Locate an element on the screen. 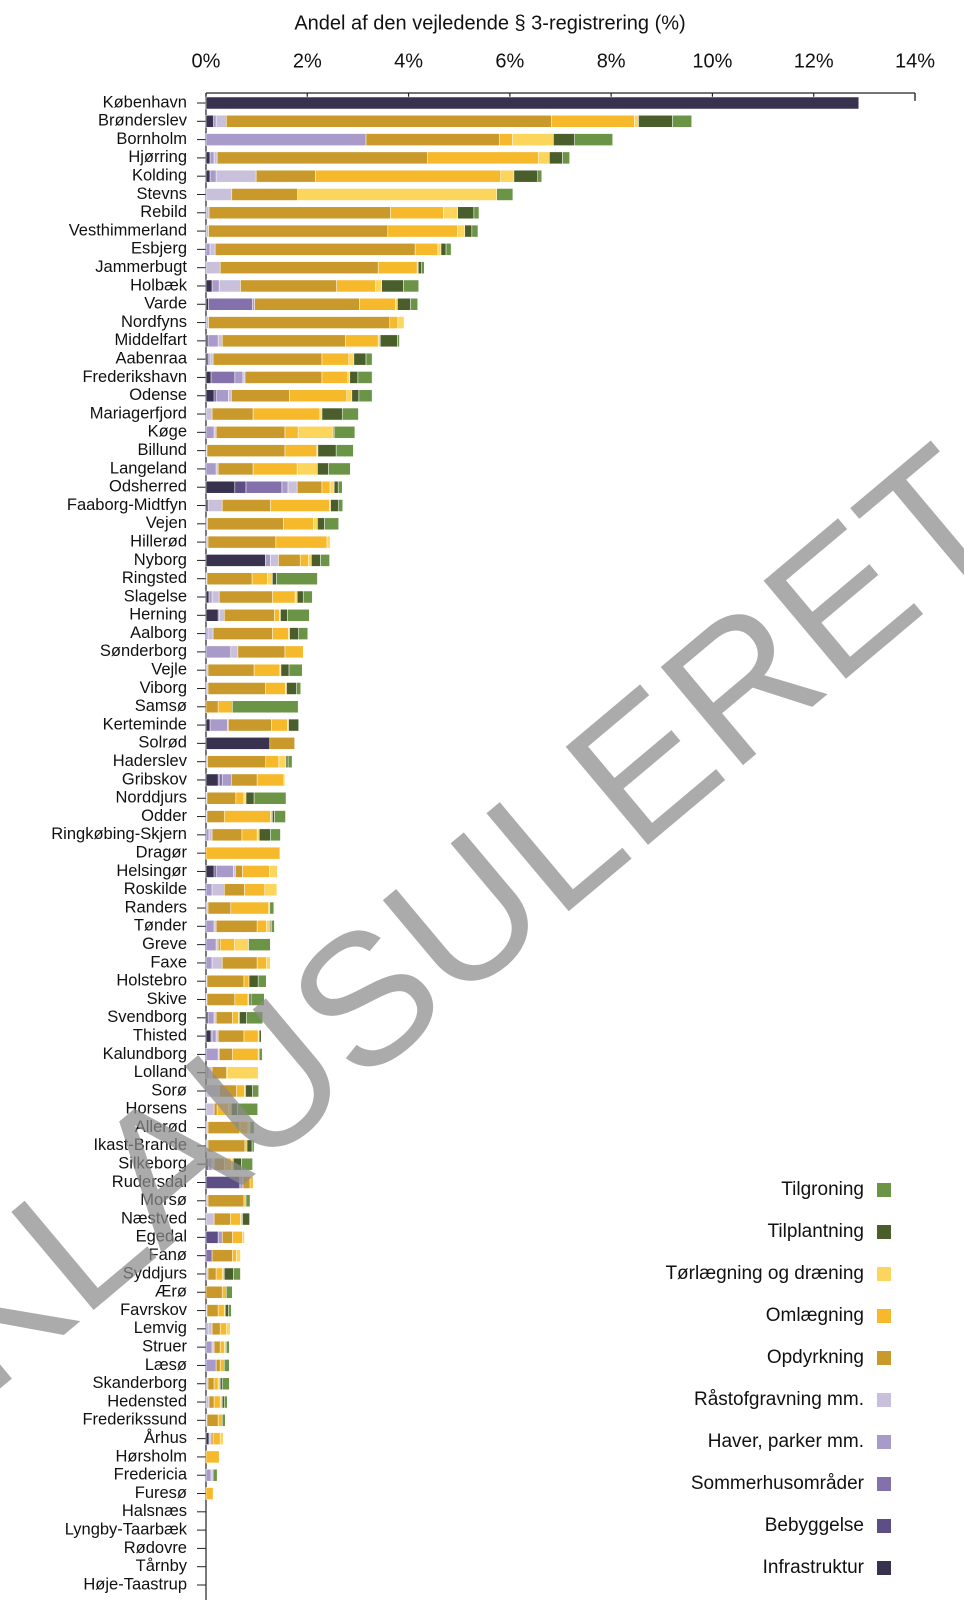 The width and height of the screenshot is (964, 1607). x-tick-label: 0% is located at coordinates (206, 61).